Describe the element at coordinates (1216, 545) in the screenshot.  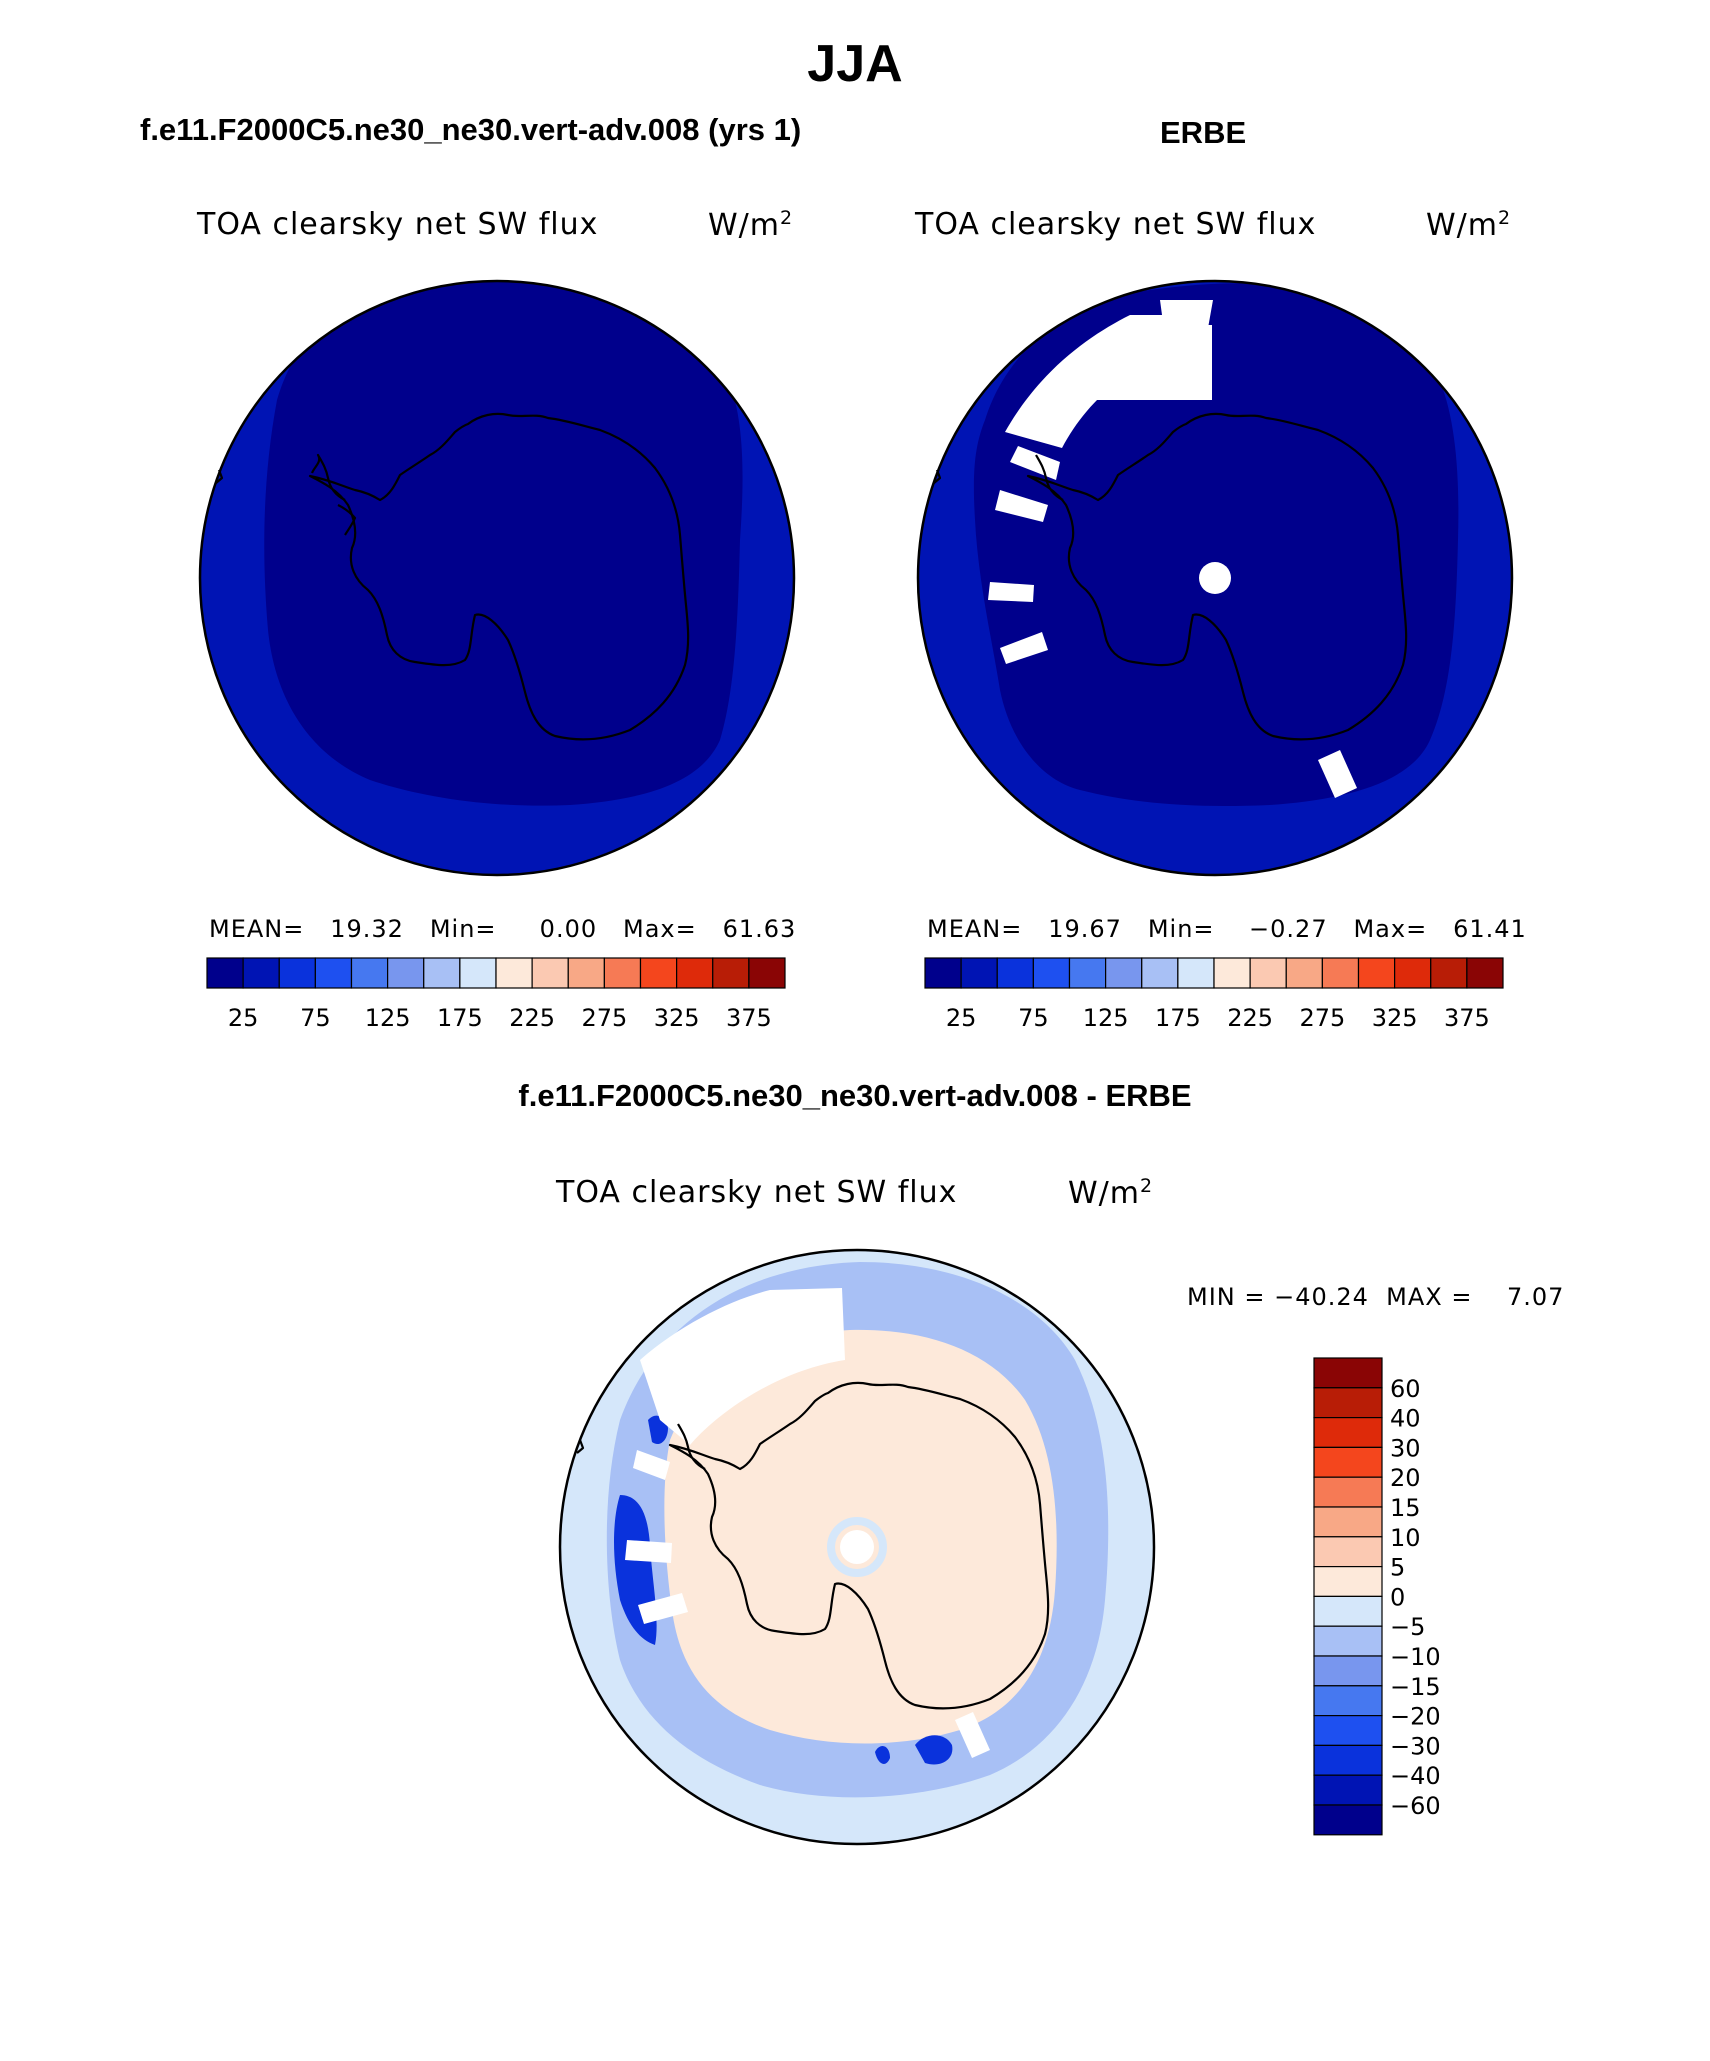
I see `panel2-interior-region` at that location.